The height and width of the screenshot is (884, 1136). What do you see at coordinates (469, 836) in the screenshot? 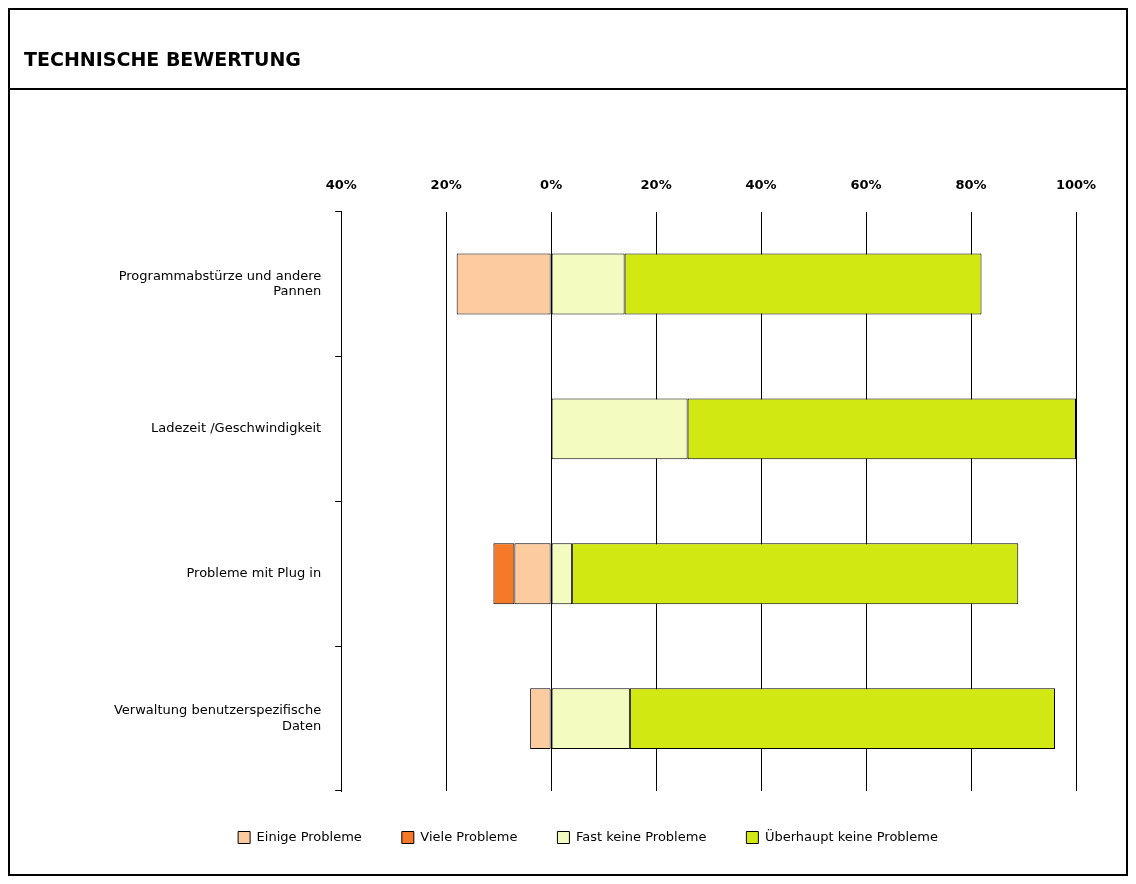
I see `legend-label: Viele Probleme` at bounding box center [469, 836].